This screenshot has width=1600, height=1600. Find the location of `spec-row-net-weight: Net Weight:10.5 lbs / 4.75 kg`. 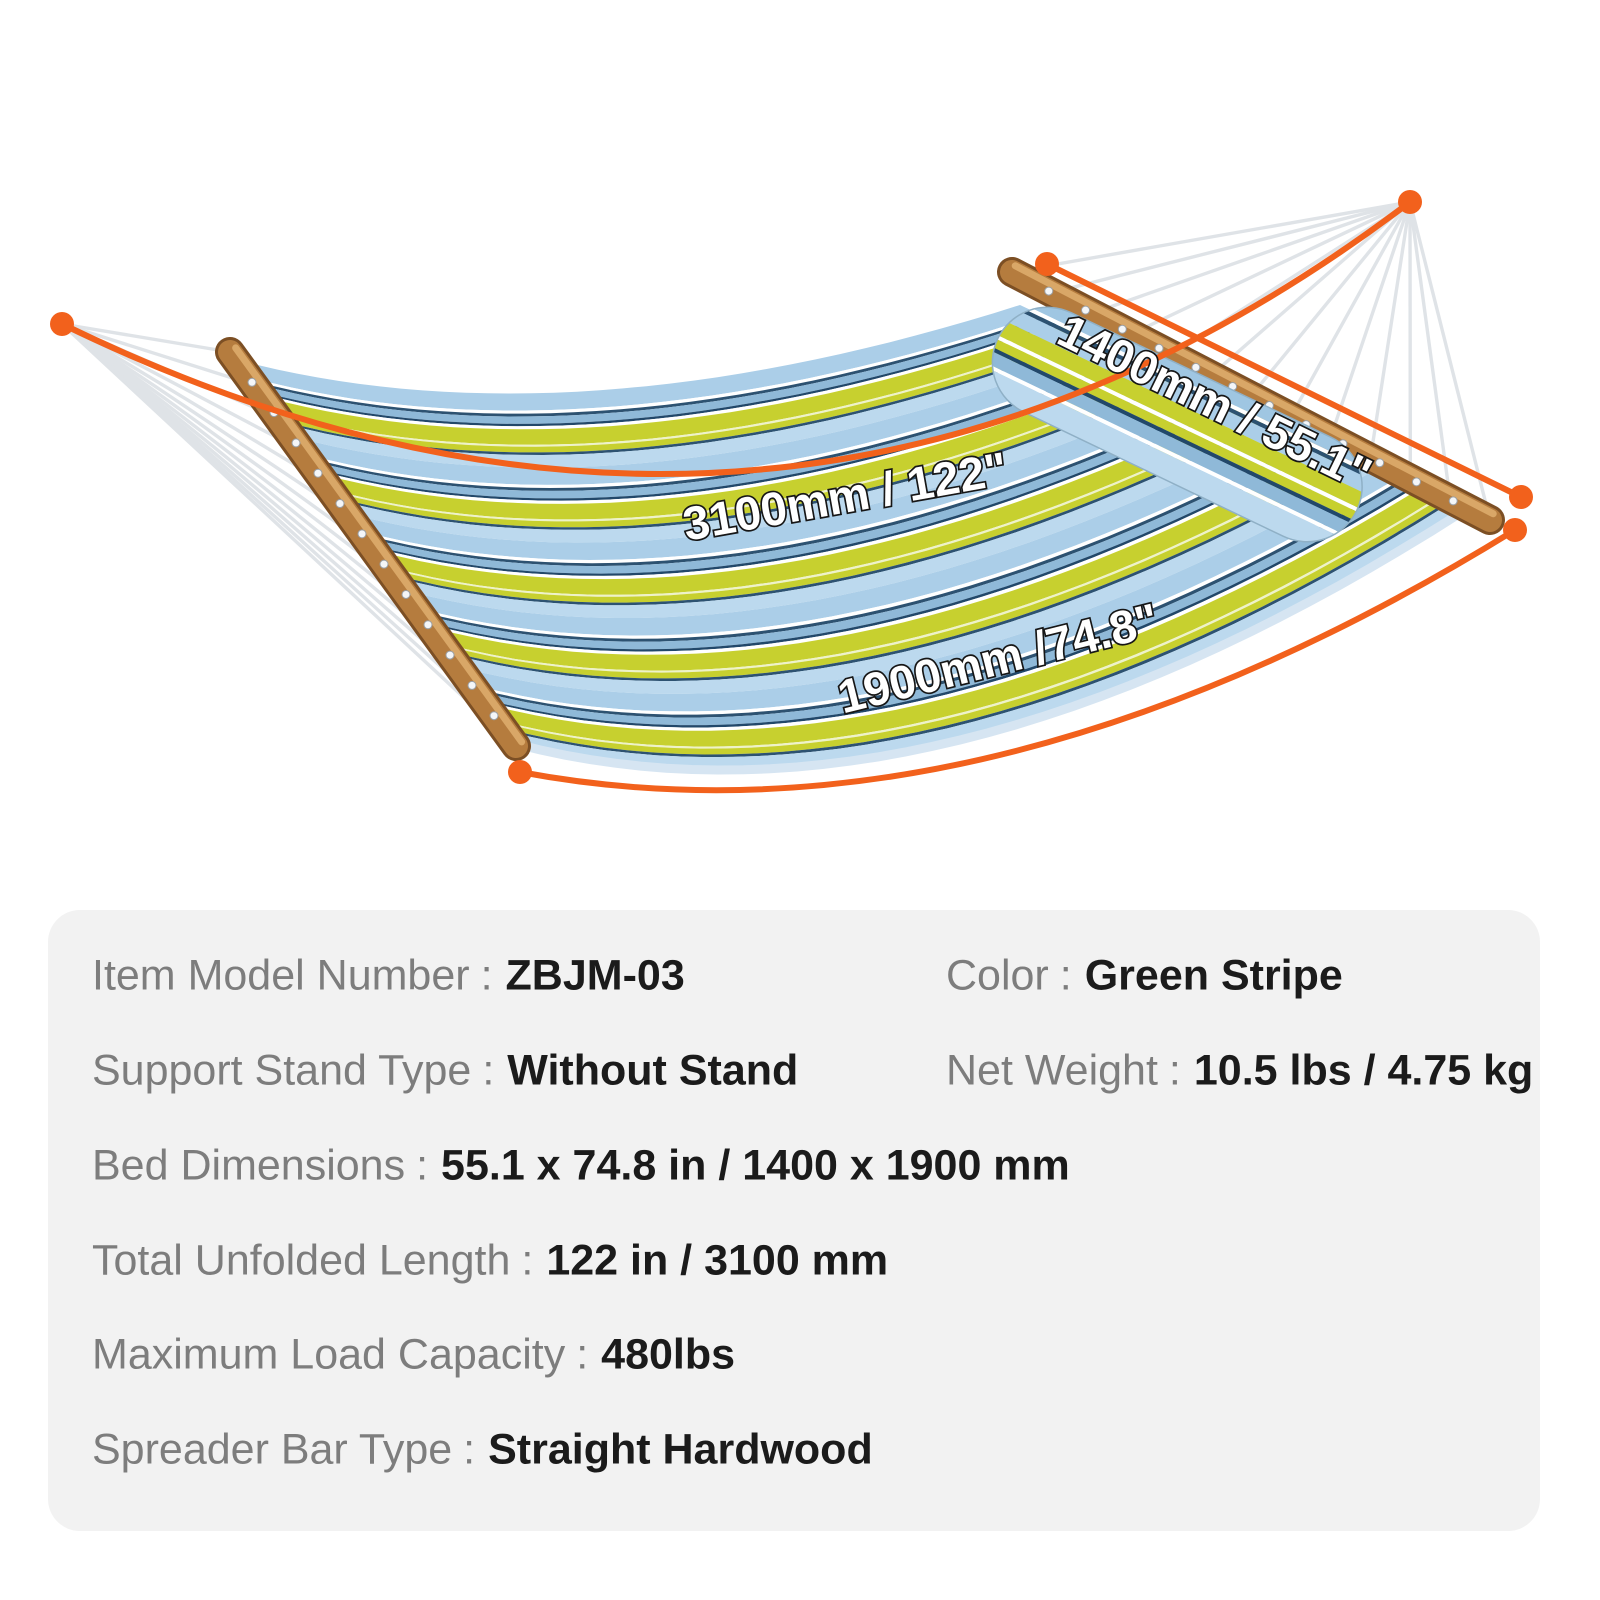

spec-row-net-weight: Net Weight:10.5 lbs / 4.75 kg is located at coordinates (1240, 1070).